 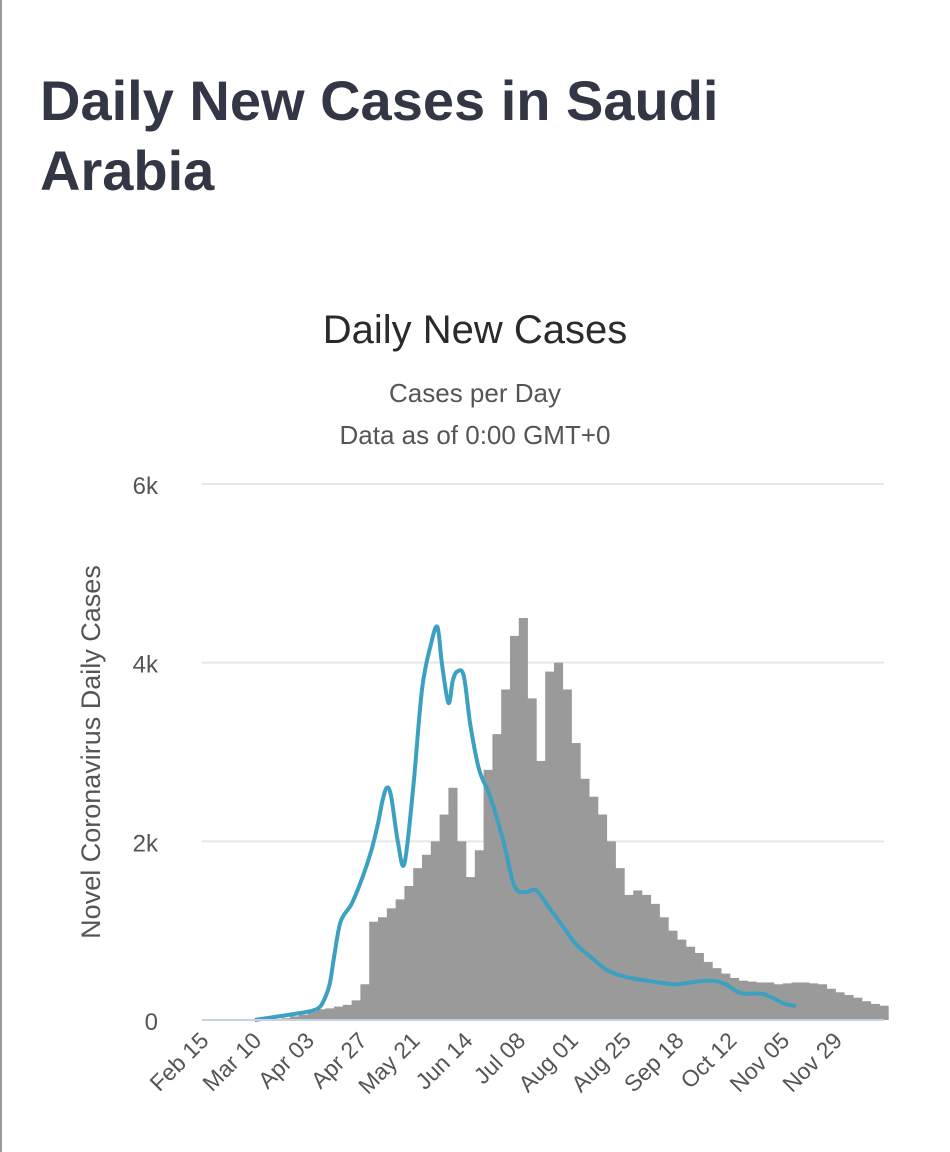 What do you see at coordinates (91, 752) in the screenshot?
I see `y-axis-label: Novel Coronavirus Daily Cases` at bounding box center [91, 752].